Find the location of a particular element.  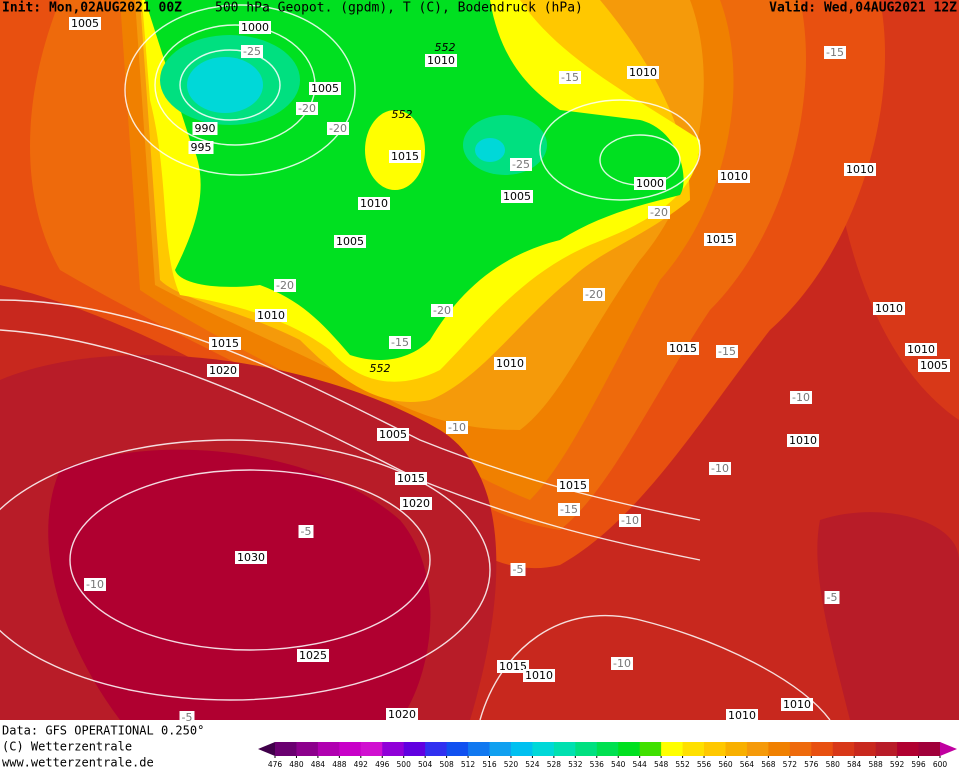

pressure-label-group: 1030 is located at coordinates (251, 557).